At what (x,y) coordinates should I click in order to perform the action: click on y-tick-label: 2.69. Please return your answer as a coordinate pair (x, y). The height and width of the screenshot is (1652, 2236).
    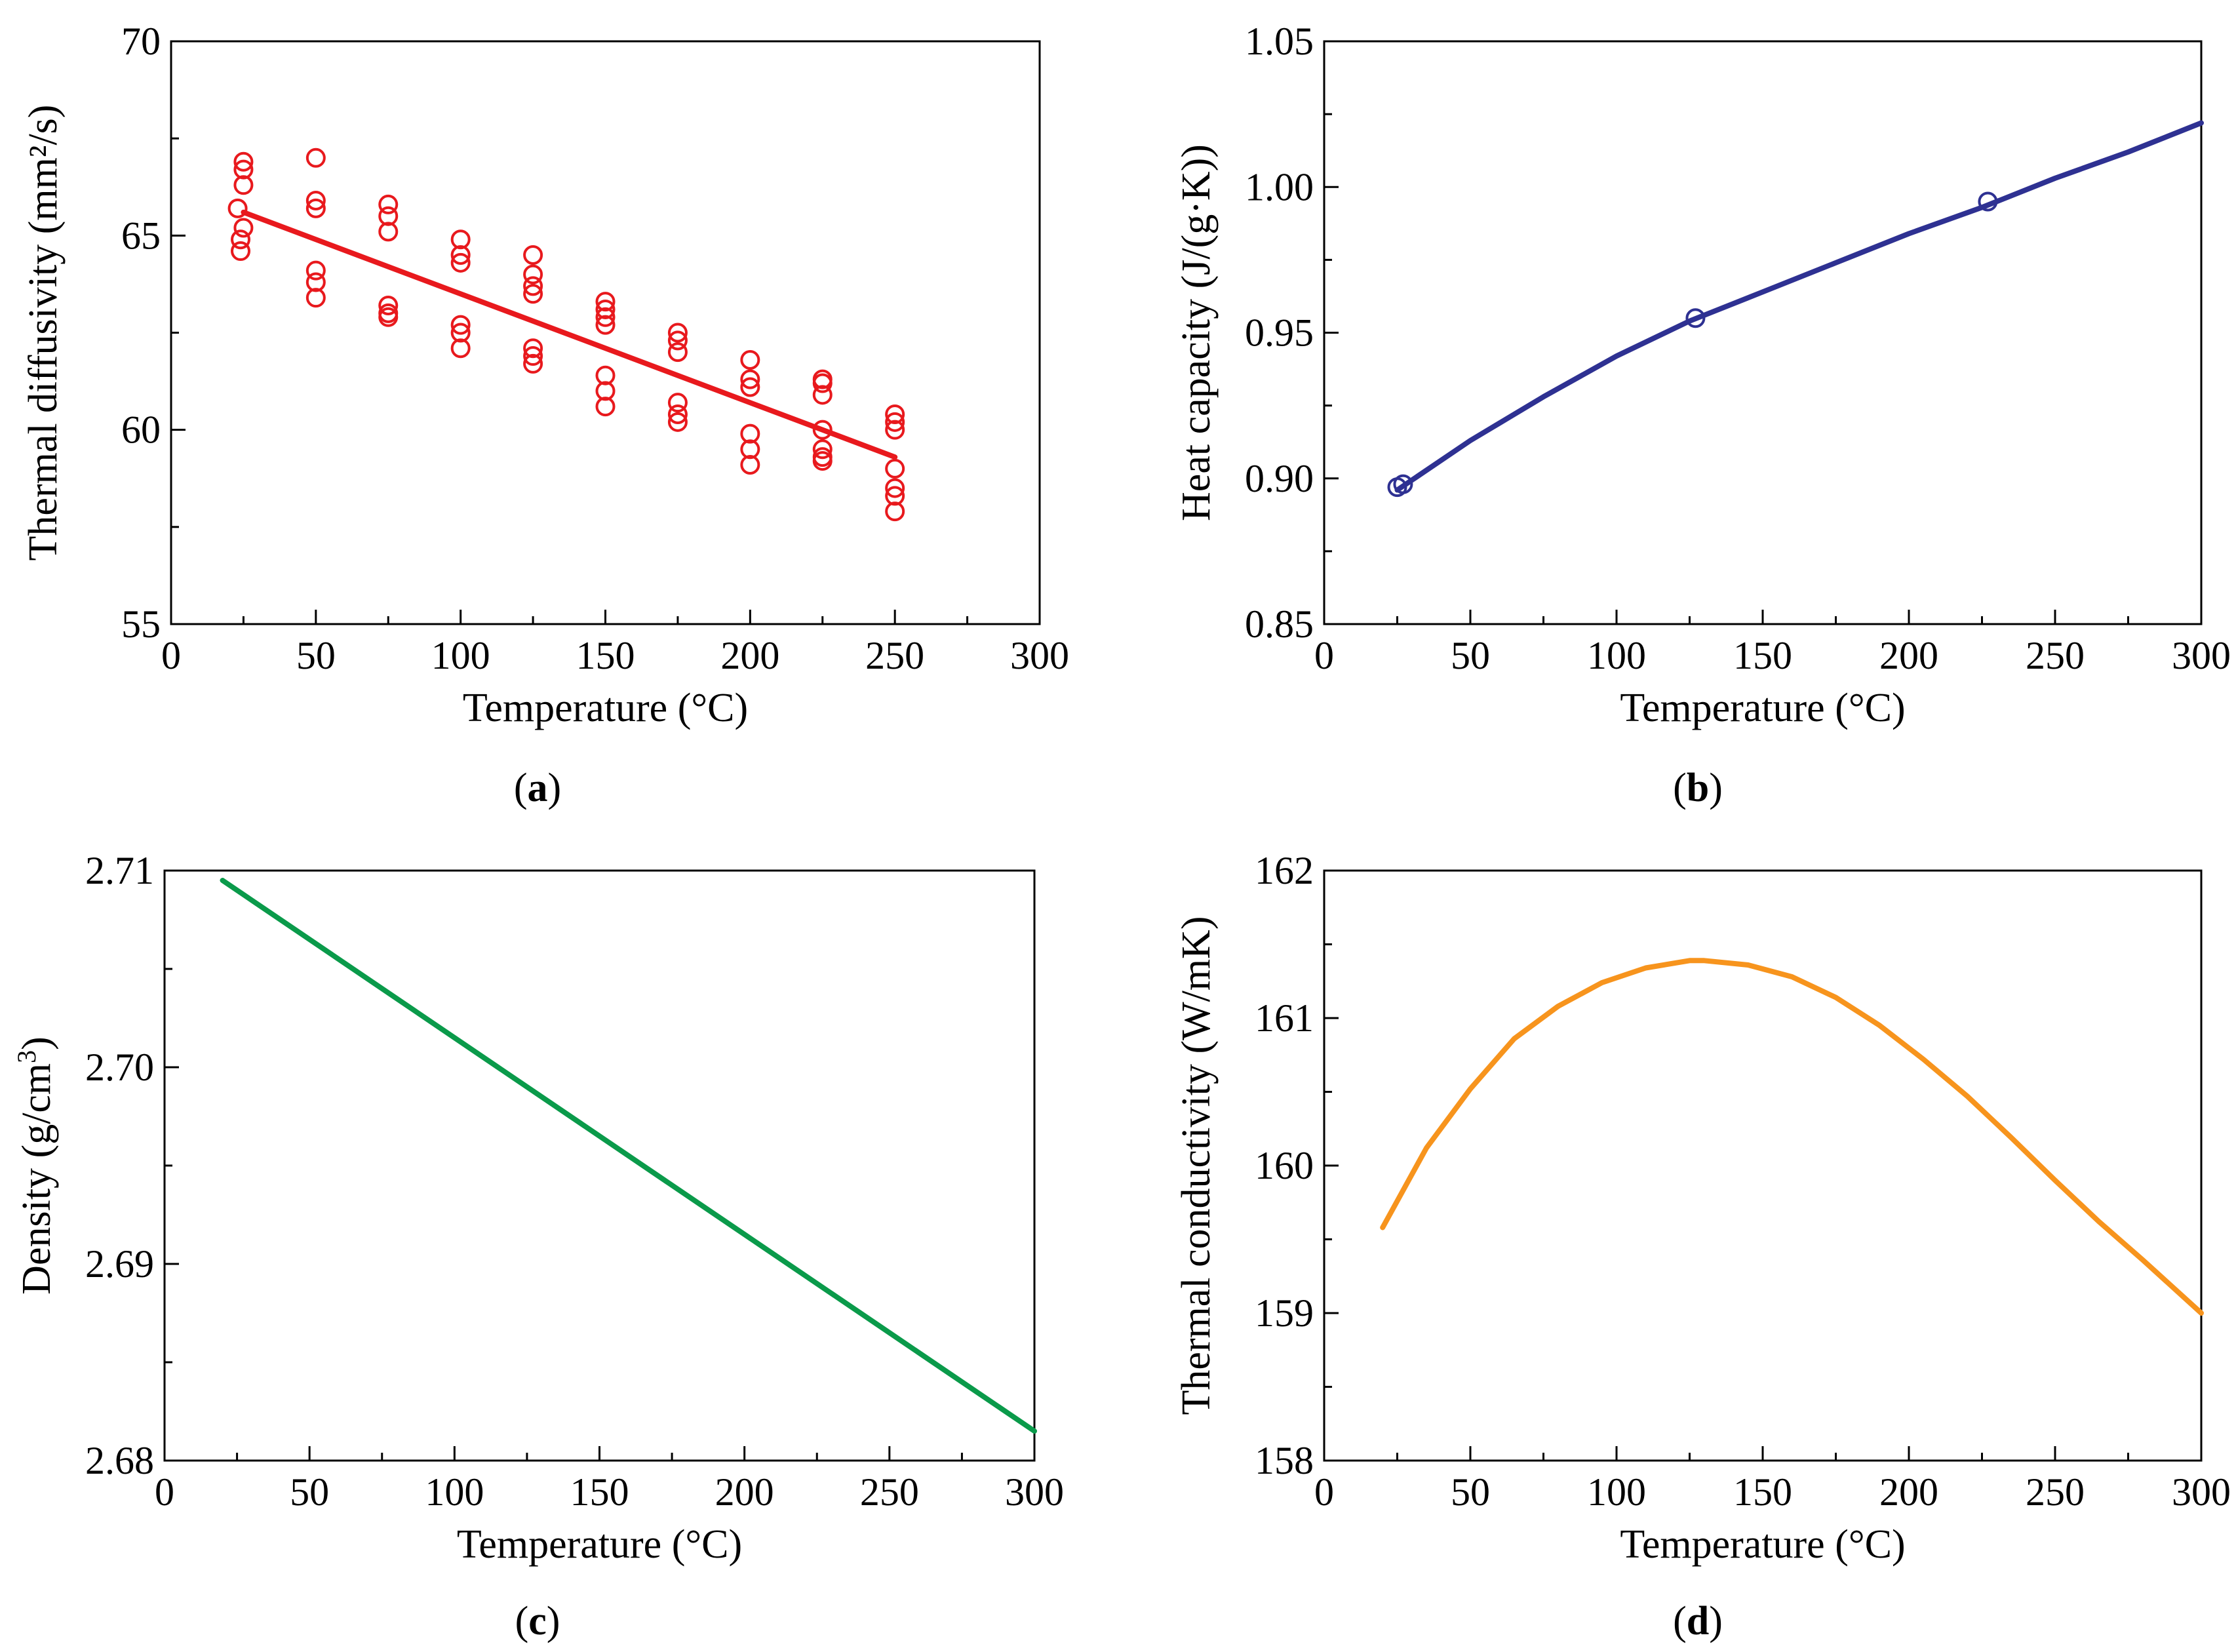
    Looking at the image, I should click on (119, 1264).